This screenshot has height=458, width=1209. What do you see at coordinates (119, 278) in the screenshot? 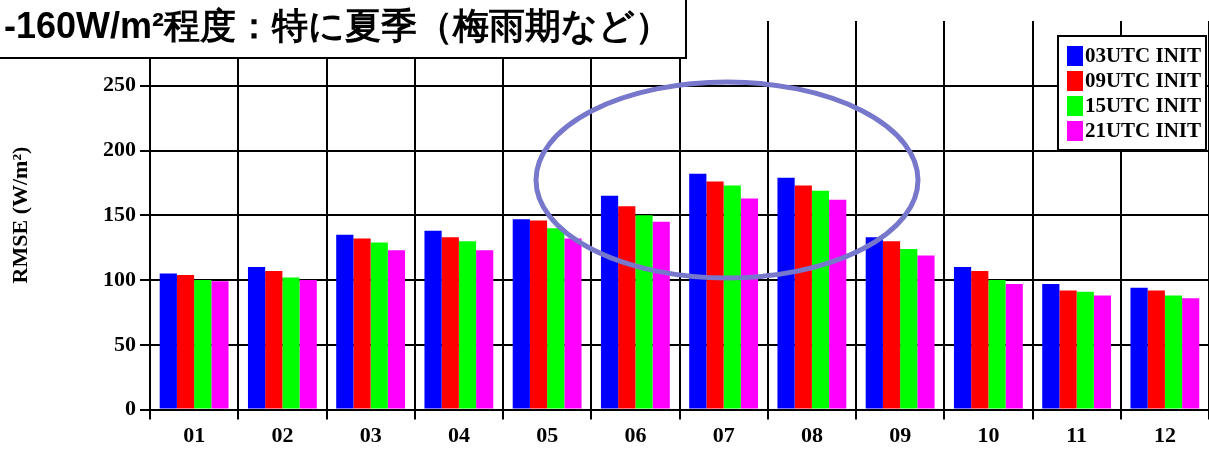
I see `y-tick-label: 100` at bounding box center [119, 278].